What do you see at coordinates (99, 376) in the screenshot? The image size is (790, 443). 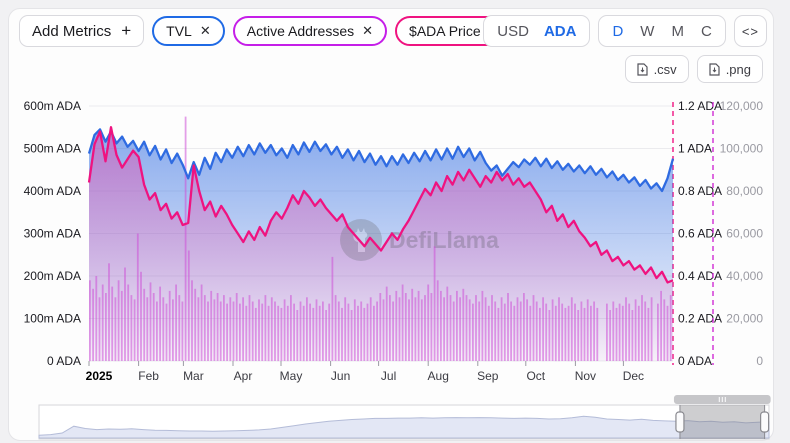 I see `svg-text: 2025` at bounding box center [99, 376].